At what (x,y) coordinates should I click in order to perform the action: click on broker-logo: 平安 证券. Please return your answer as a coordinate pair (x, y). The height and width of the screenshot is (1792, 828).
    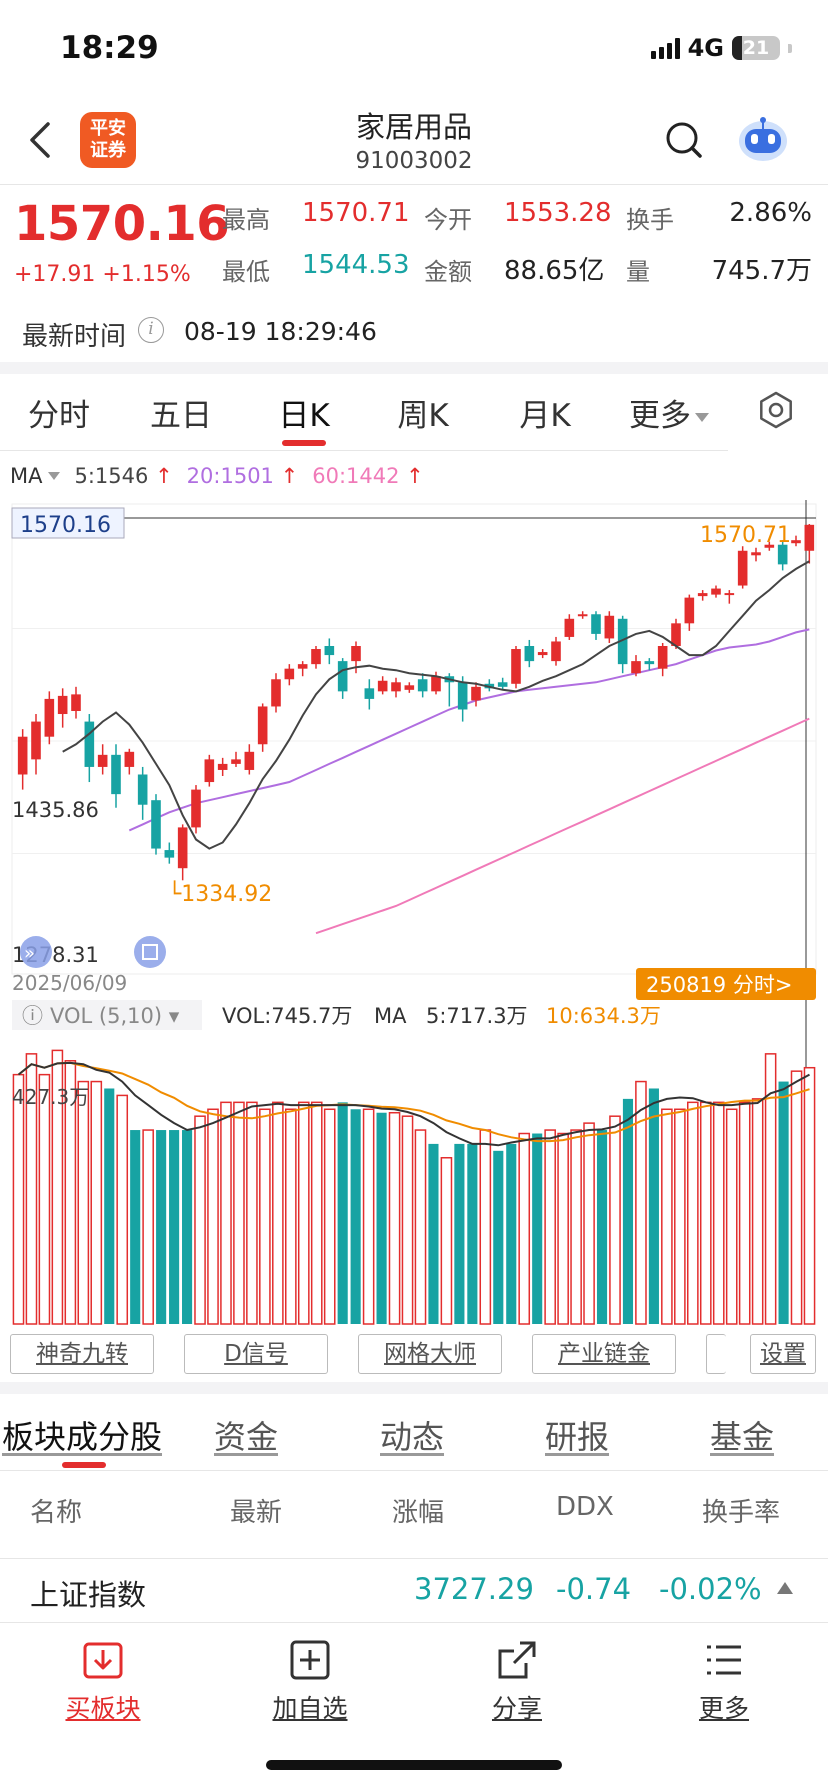
    Looking at the image, I should click on (108, 140).